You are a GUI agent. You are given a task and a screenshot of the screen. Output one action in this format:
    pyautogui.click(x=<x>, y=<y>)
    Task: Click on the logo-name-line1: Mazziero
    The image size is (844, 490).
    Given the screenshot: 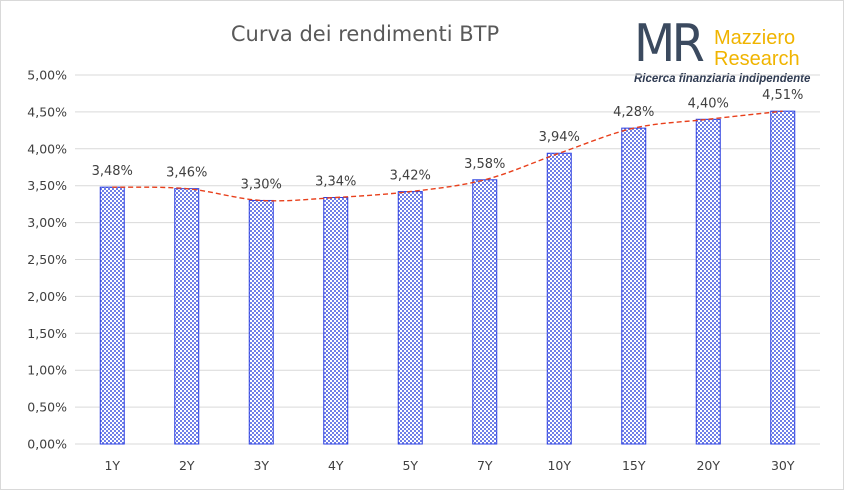 What is the action you would take?
    pyautogui.click(x=755, y=38)
    